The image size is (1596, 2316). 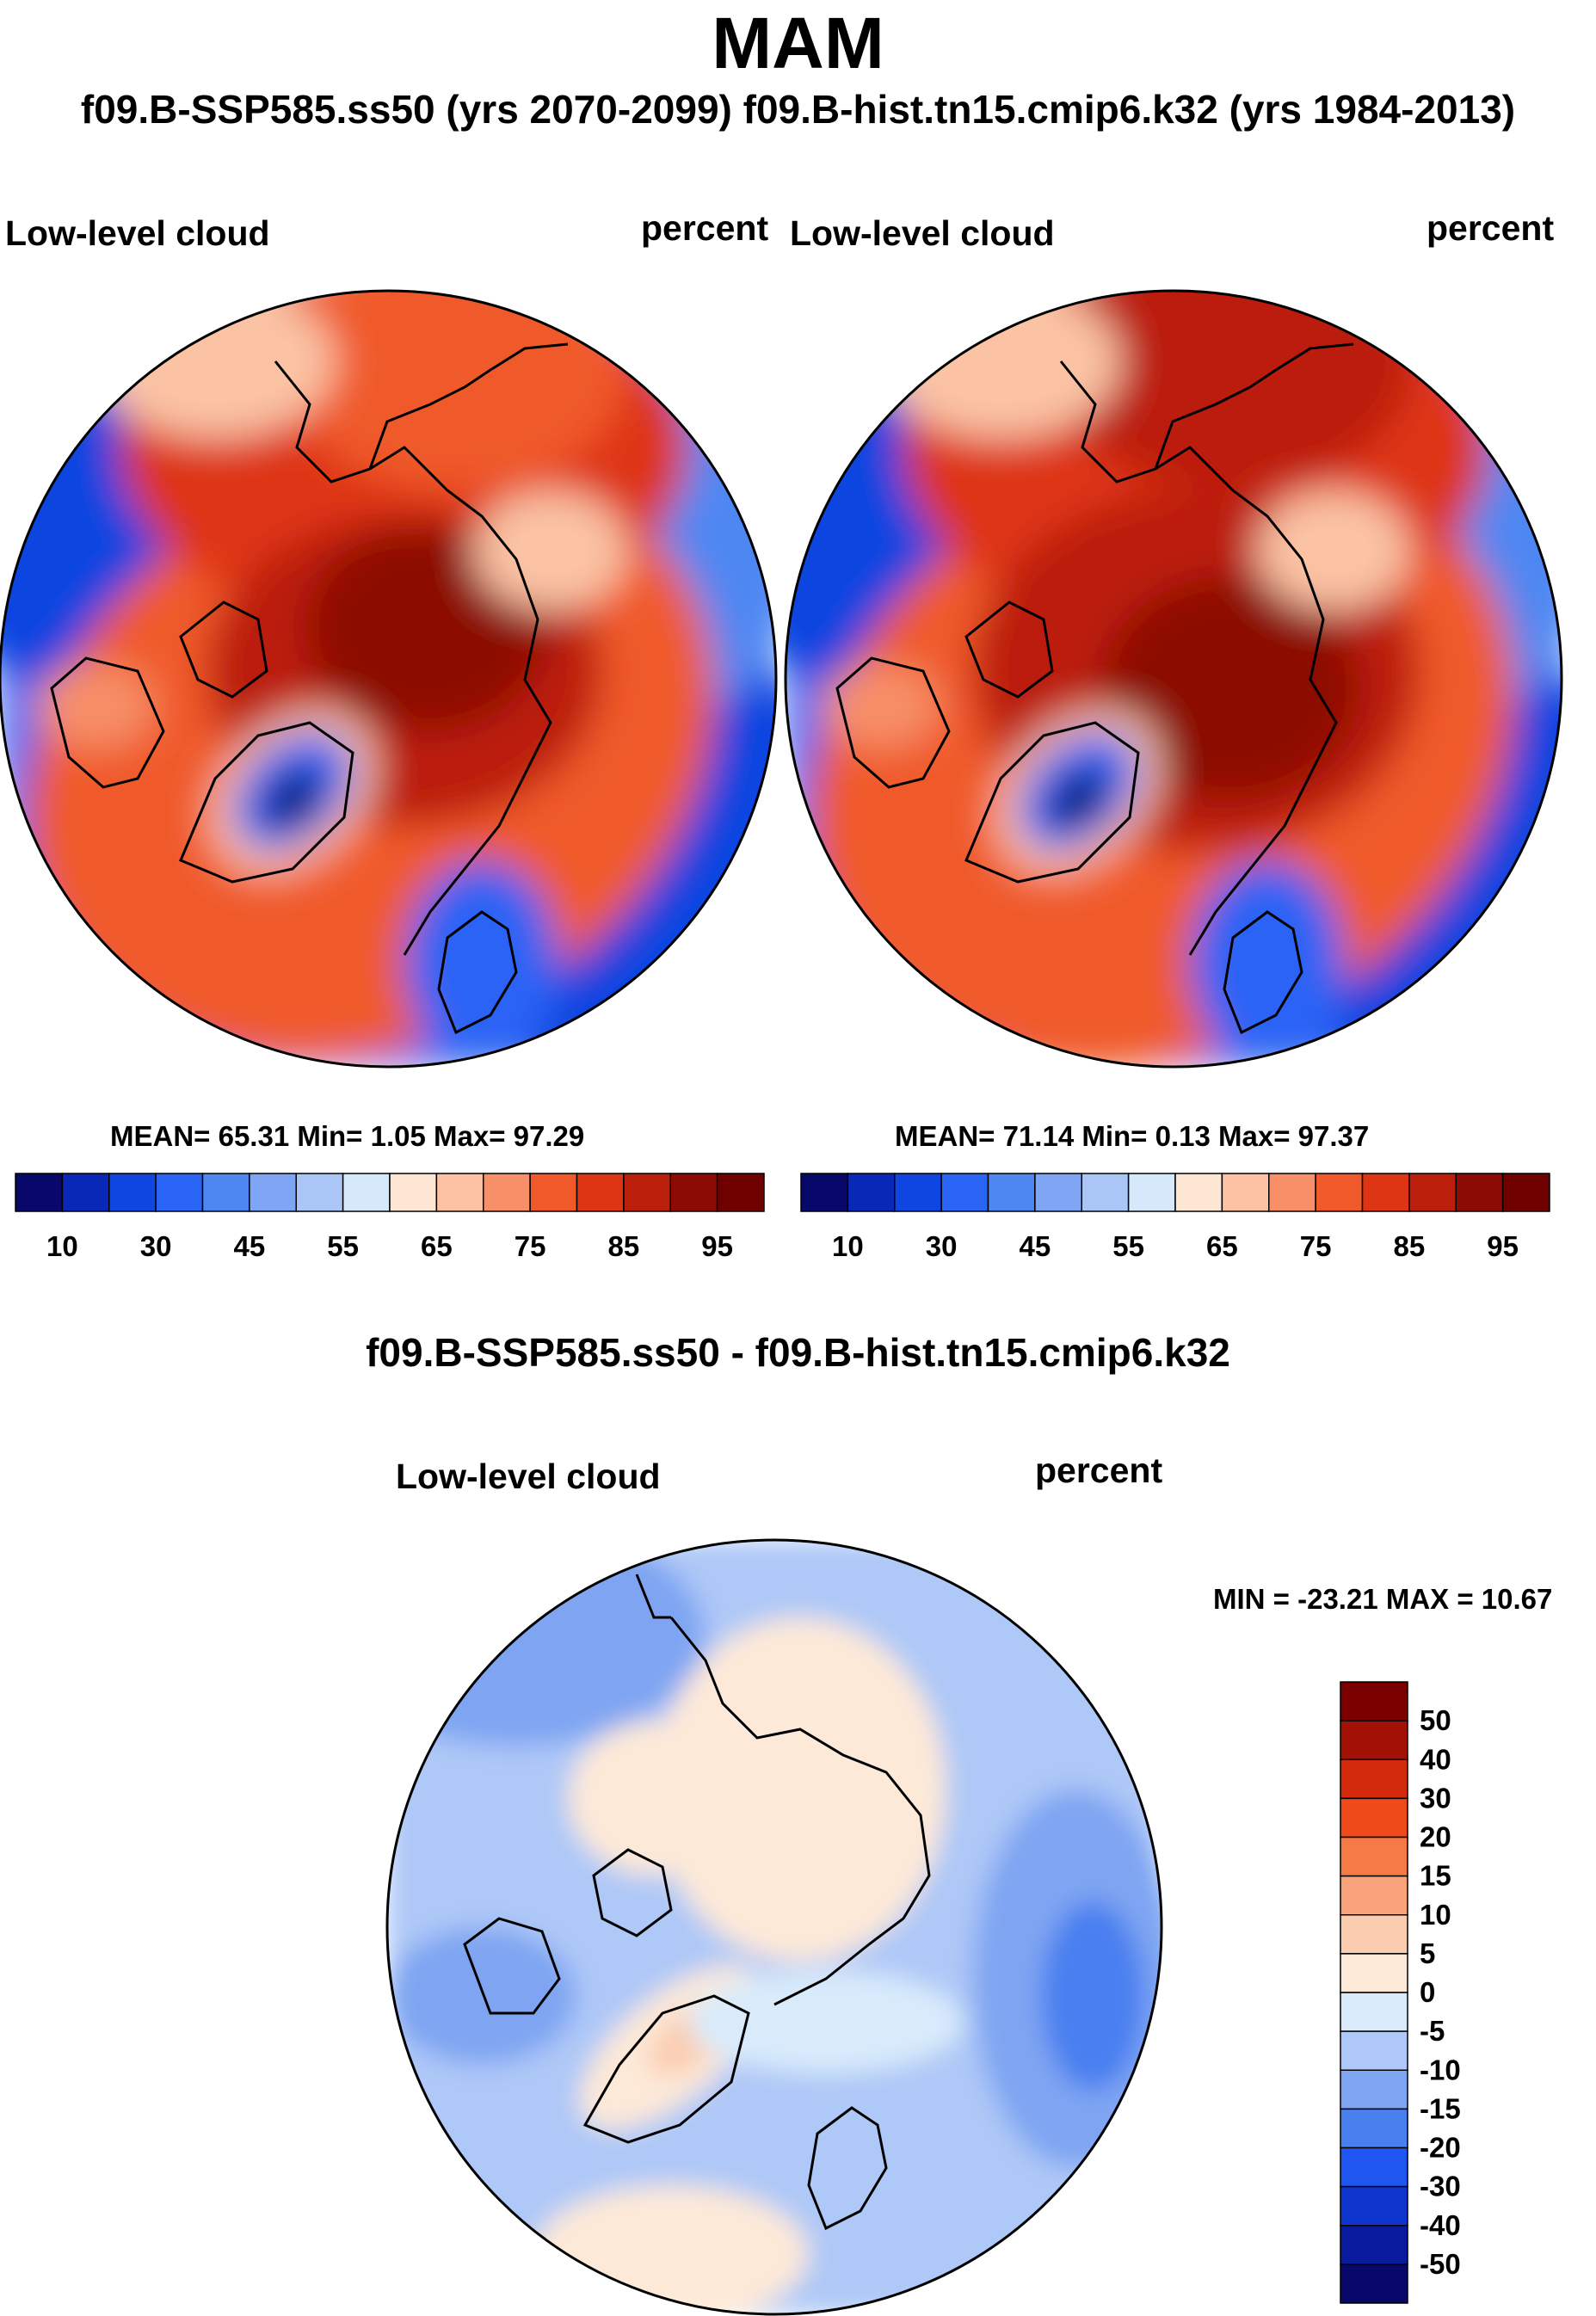 I want to click on difference-map-coastlines, so click(x=697, y=1902).